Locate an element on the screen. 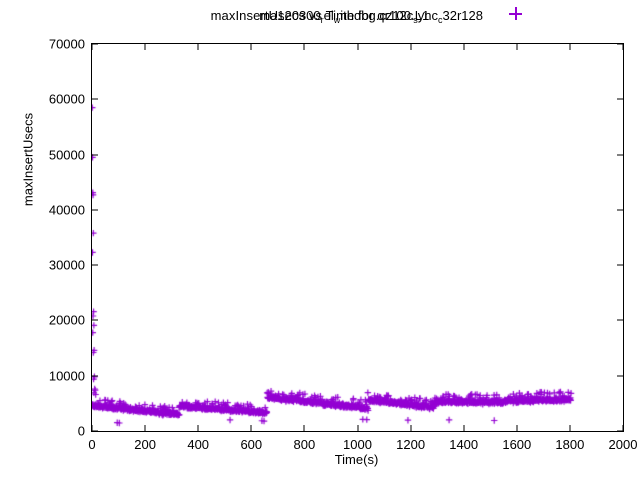  y-tick-label: 30000 is located at coordinates (66, 265).